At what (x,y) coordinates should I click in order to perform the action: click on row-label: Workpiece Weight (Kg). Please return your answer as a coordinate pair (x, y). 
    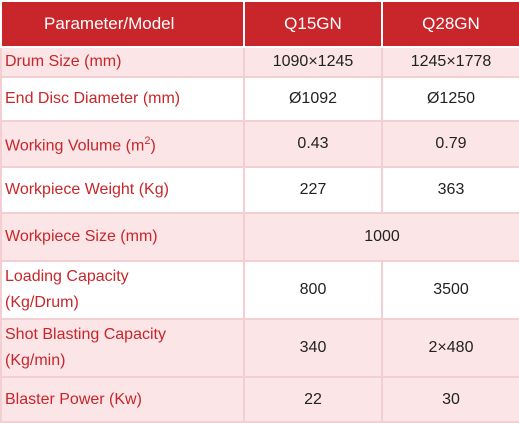
    Looking at the image, I should click on (122, 190).